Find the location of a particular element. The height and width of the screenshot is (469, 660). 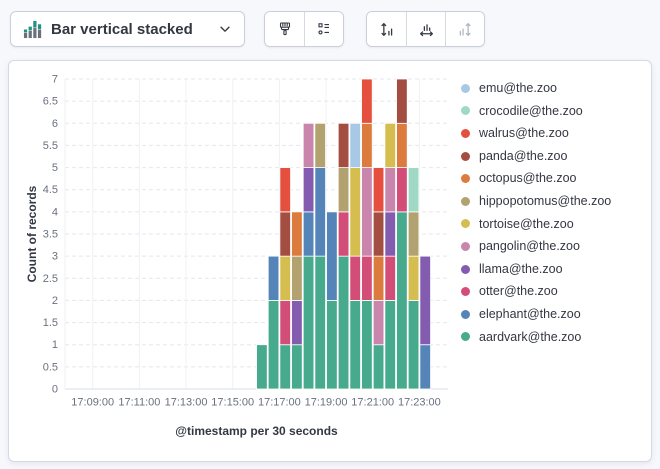

paintbrush-icon is located at coordinates (285, 29).